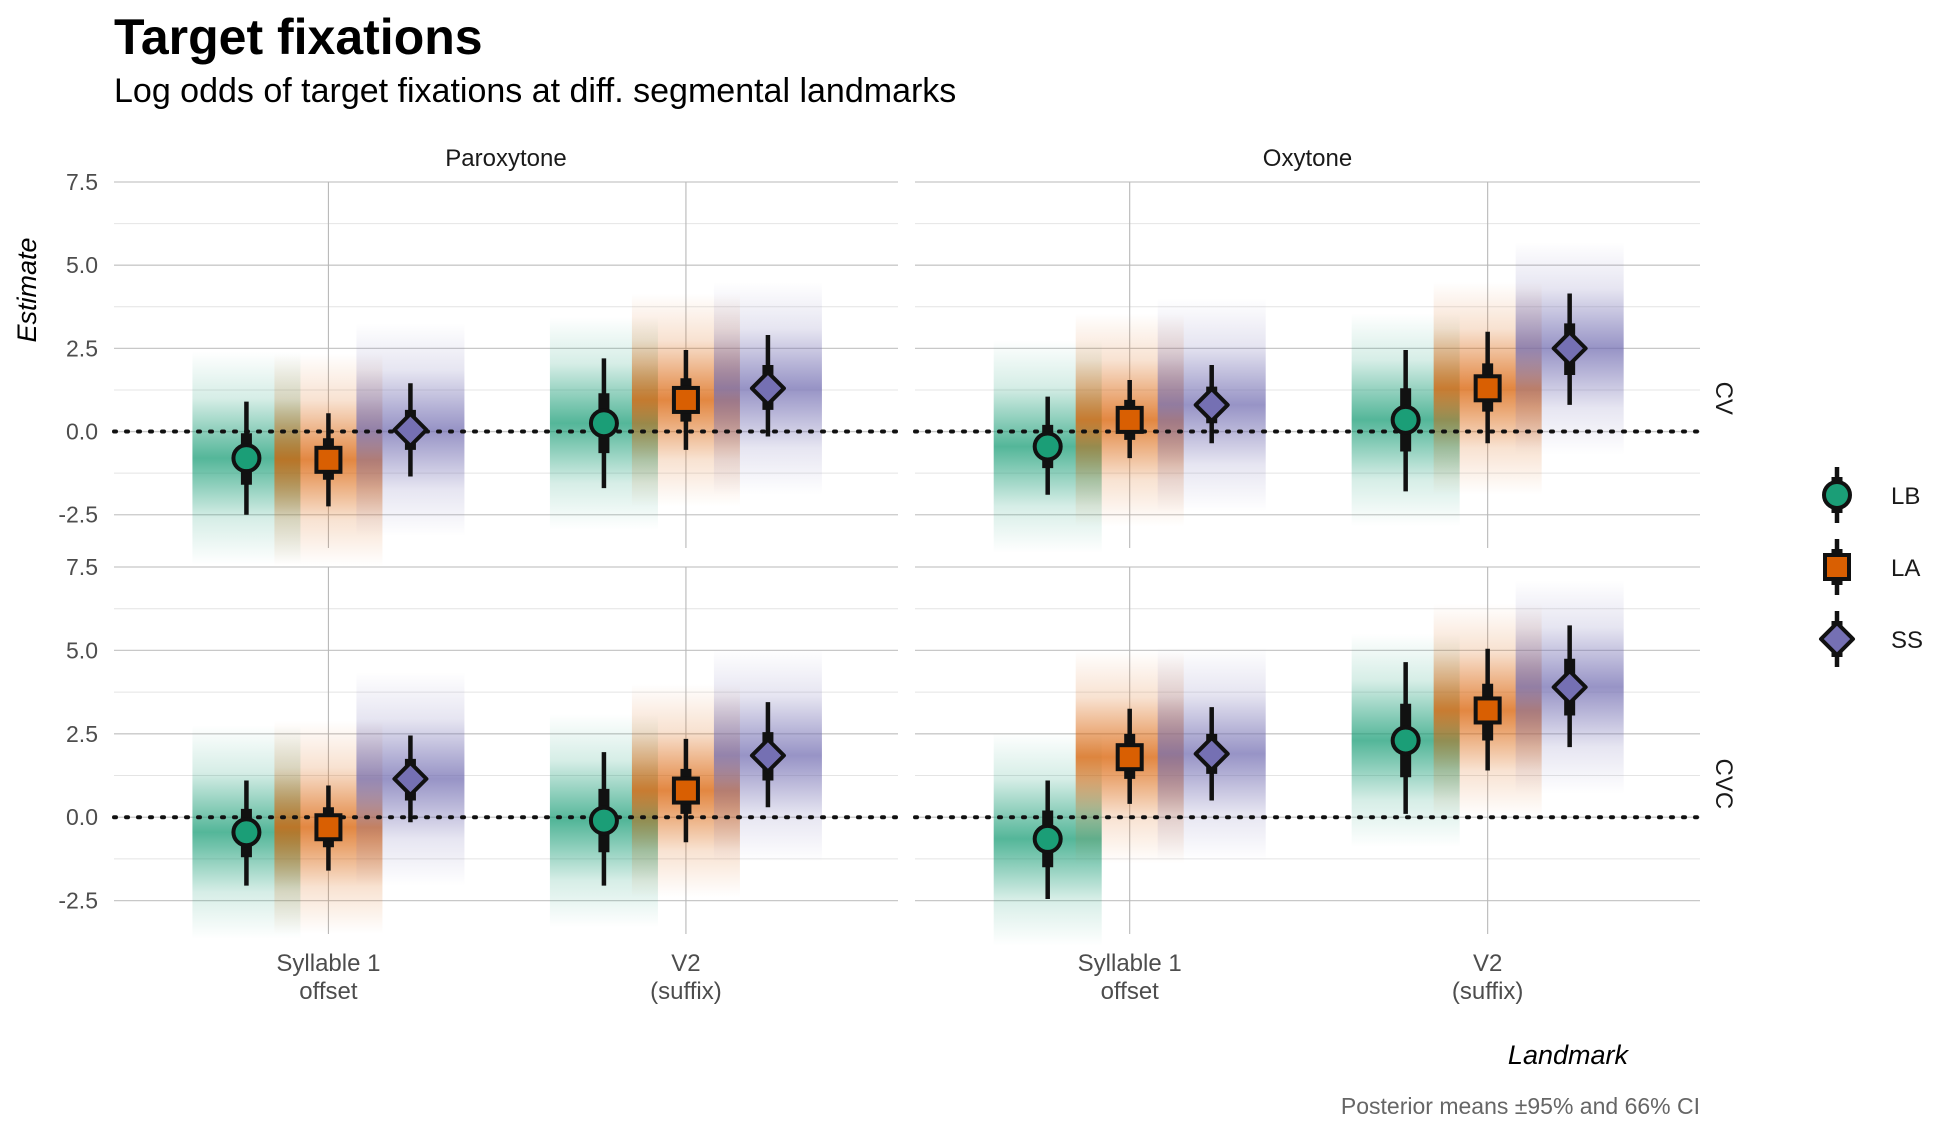 Image resolution: width=1950 pixels, height=1125 pixels. I want to click on legend-symbol-diamond, so click(1837, 639).